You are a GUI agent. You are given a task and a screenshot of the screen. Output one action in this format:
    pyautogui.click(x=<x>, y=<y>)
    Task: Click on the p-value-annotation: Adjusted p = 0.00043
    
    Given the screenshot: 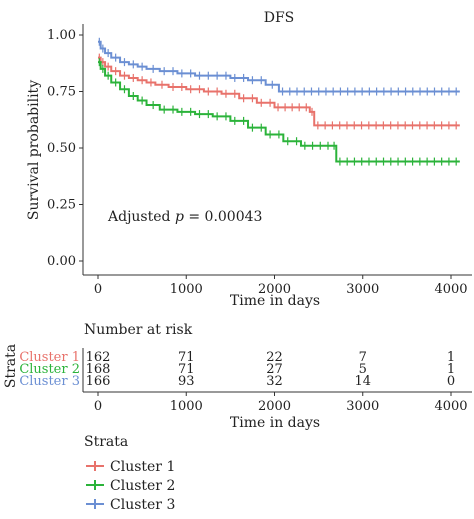 What is the action you would take?
    pyautogui.click(x=184, y=217)
    